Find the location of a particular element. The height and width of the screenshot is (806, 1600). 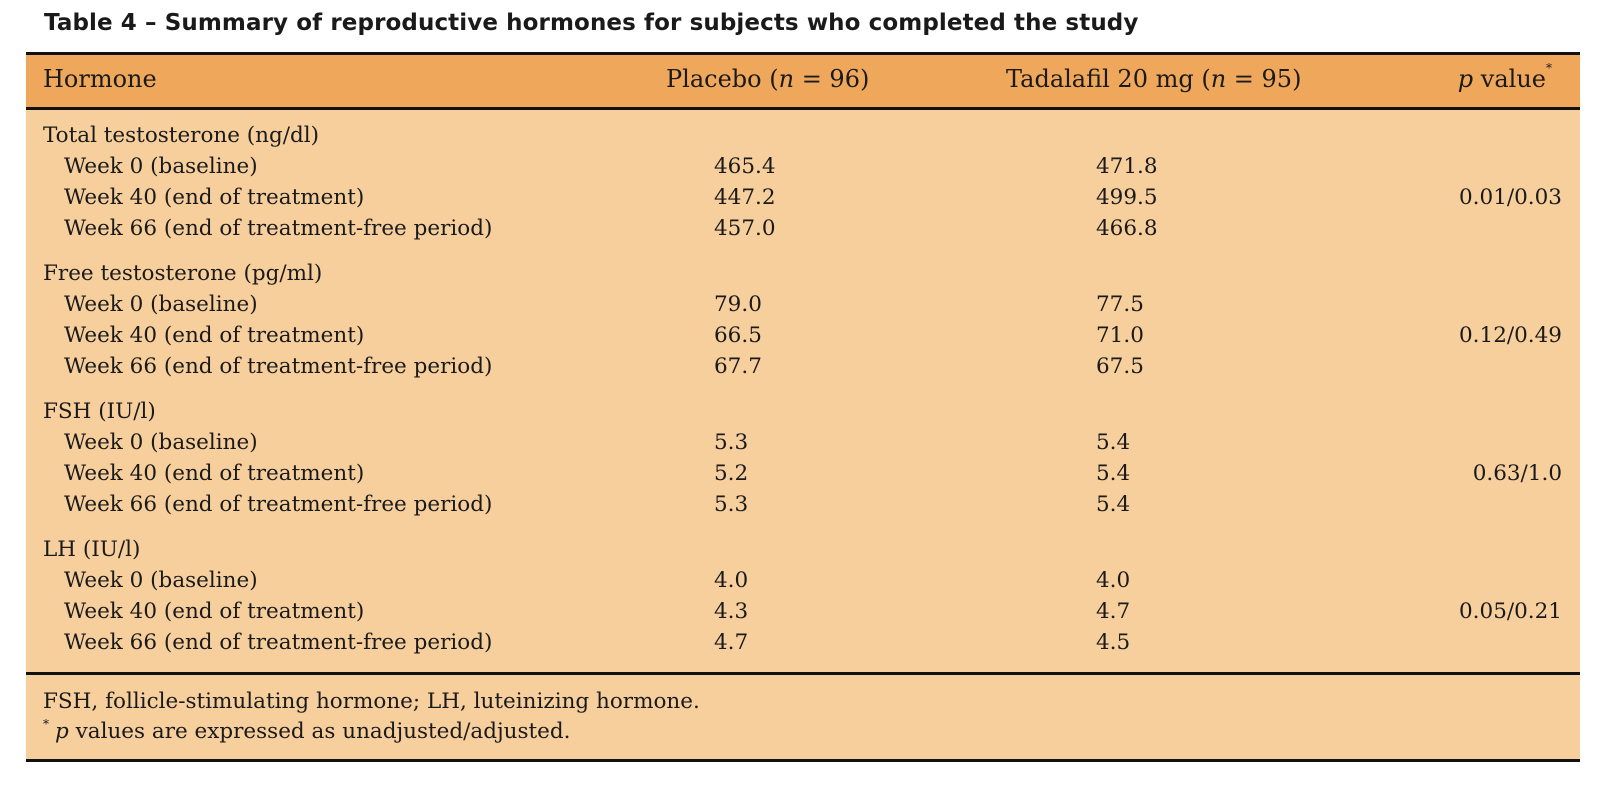

group-label: Free testosterone (pg/ml) is located at coordinates (183, 273).